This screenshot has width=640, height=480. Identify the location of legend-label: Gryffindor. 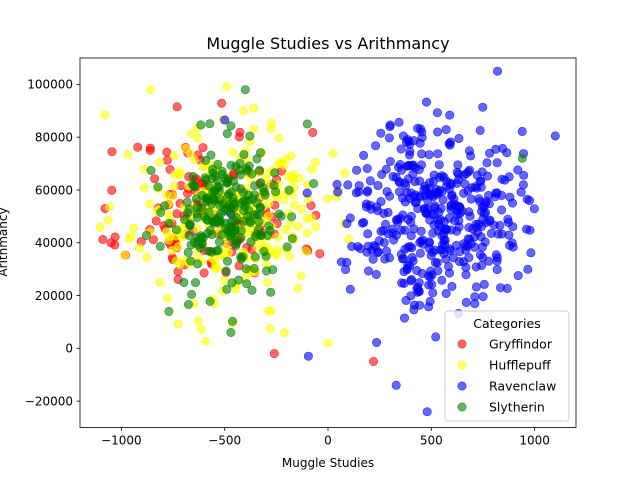
(521, 344).